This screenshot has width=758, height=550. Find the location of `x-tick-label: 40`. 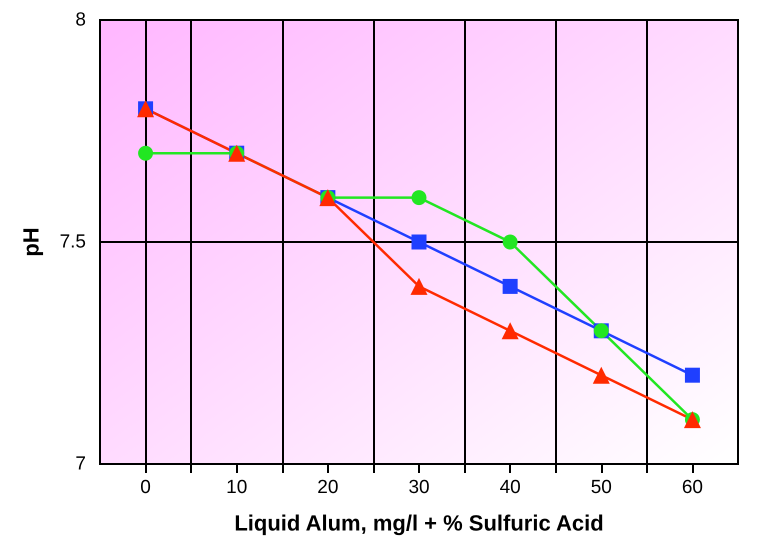

x-tick-label: 40 is located at coordinates (510, 487).